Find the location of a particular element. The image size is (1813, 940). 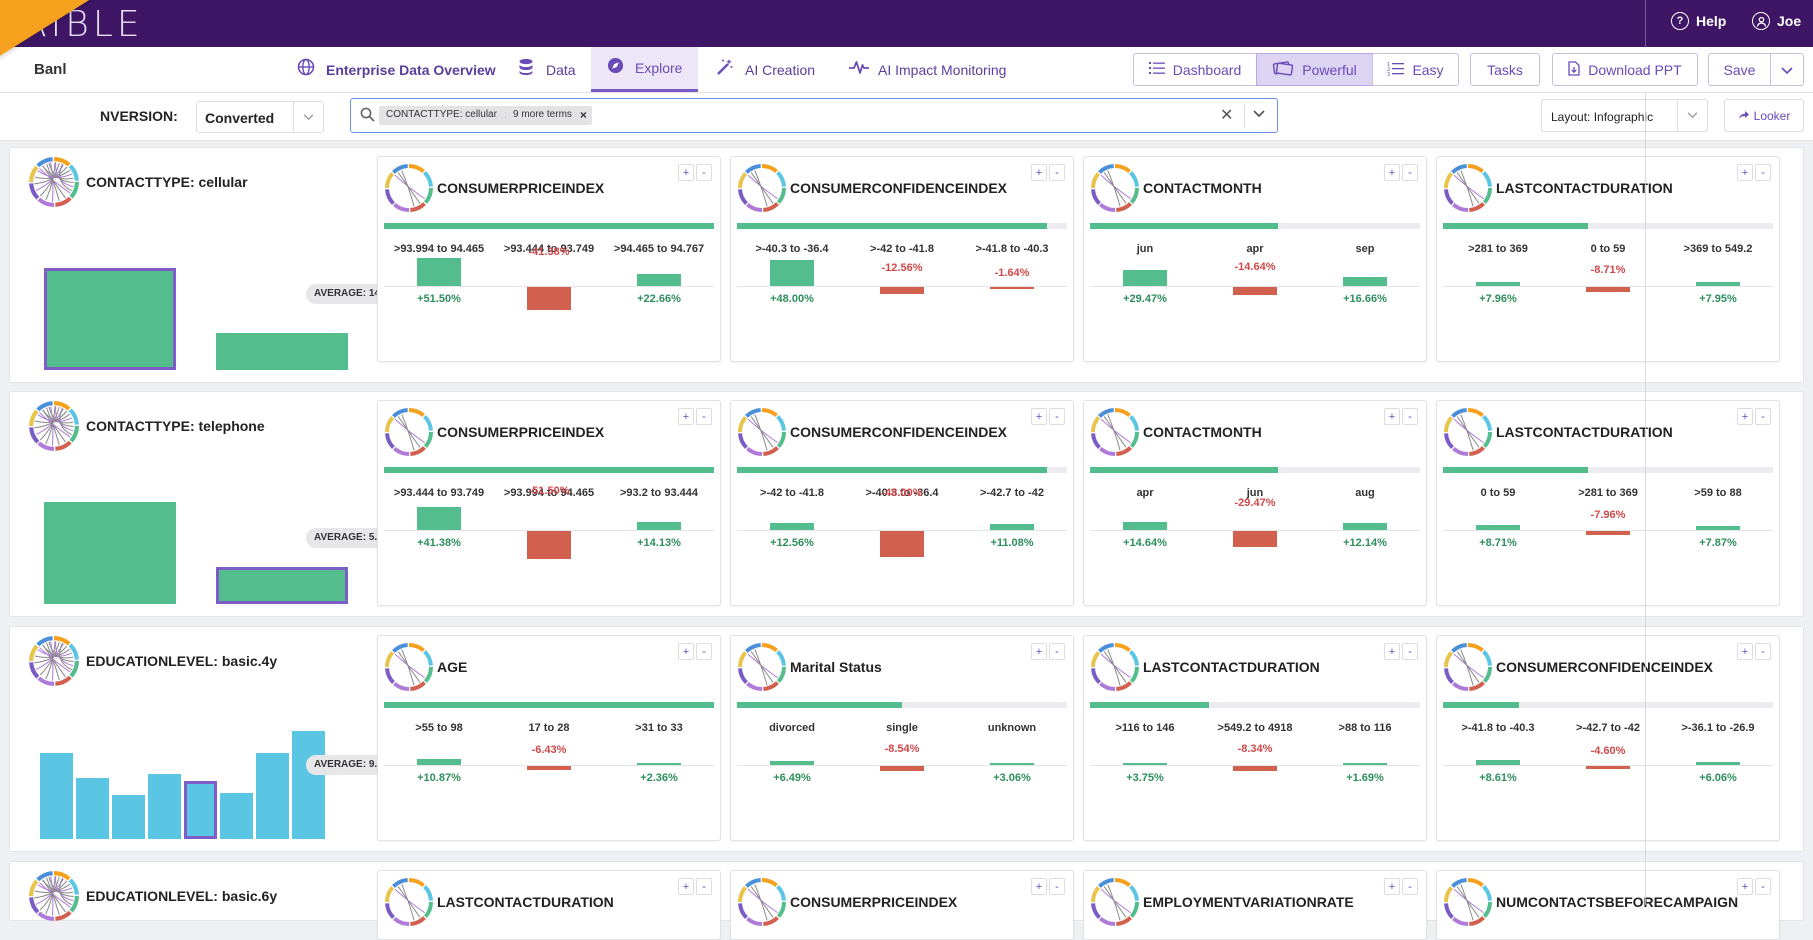

tab-enterprise-data-overview: Enterprise Data Overview is located at coordinates (396, 69).